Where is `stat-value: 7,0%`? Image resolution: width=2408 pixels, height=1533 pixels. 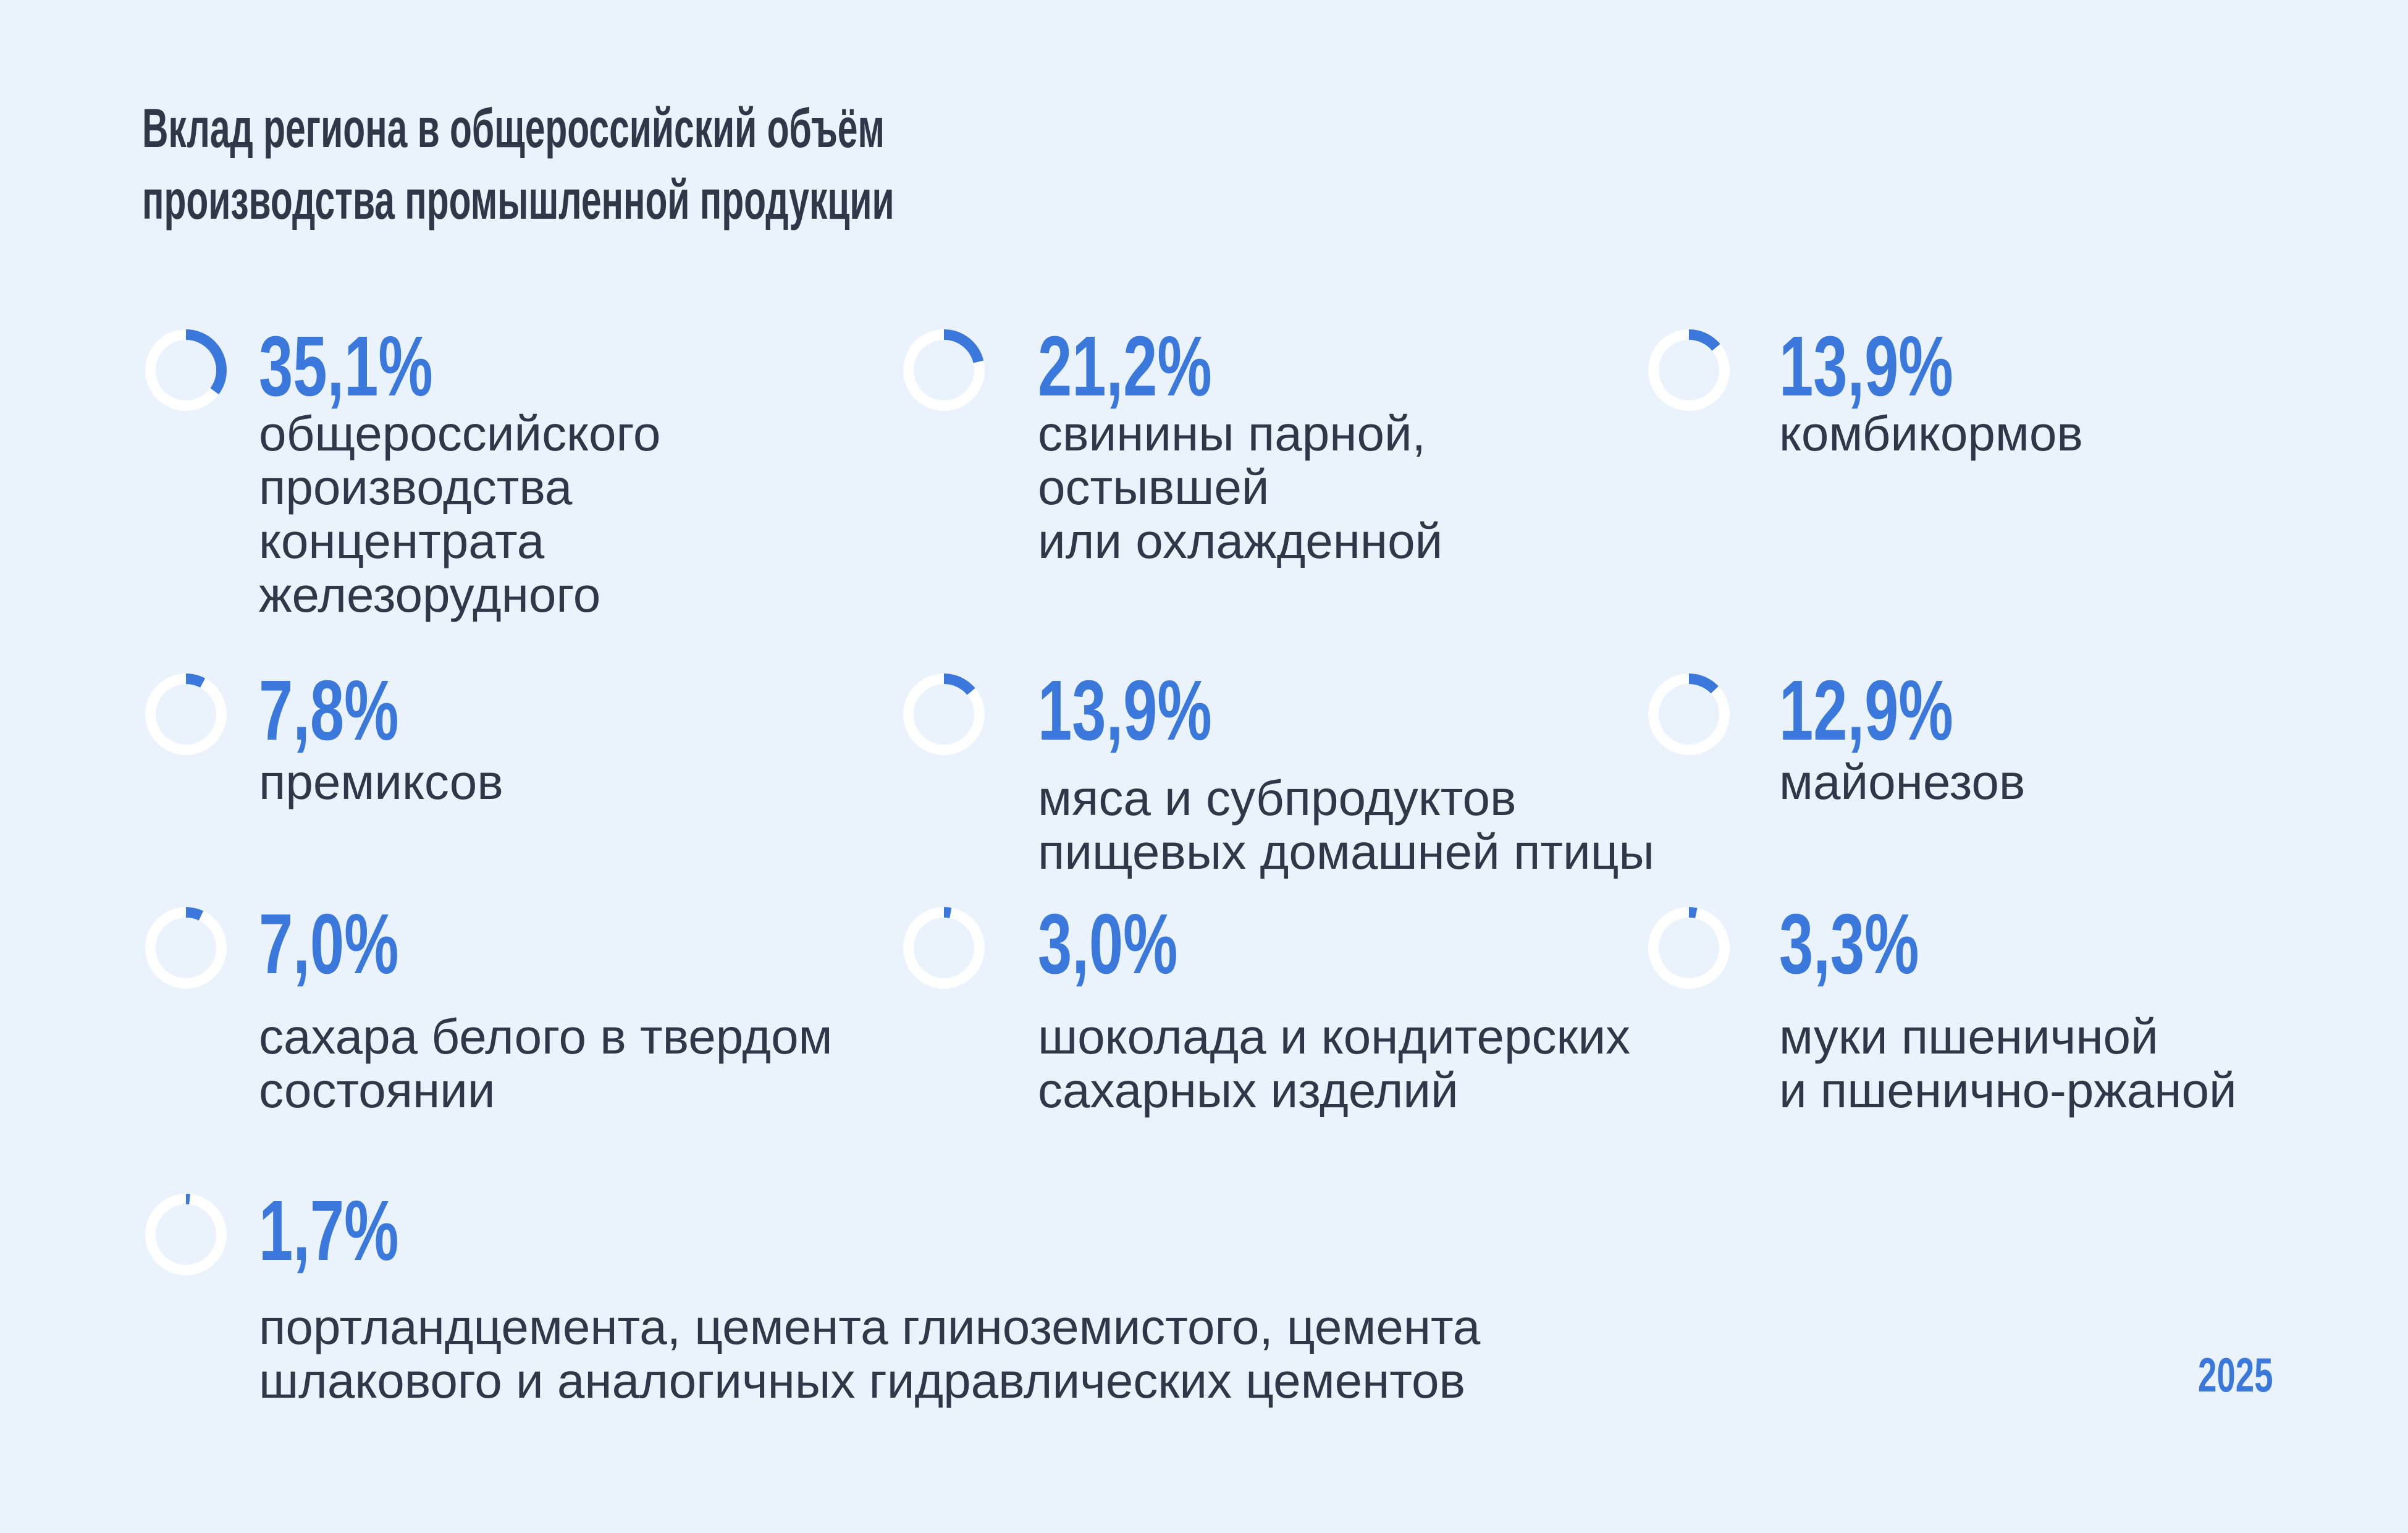
stat-value: 7,0% is located at coordinates (329, 945).